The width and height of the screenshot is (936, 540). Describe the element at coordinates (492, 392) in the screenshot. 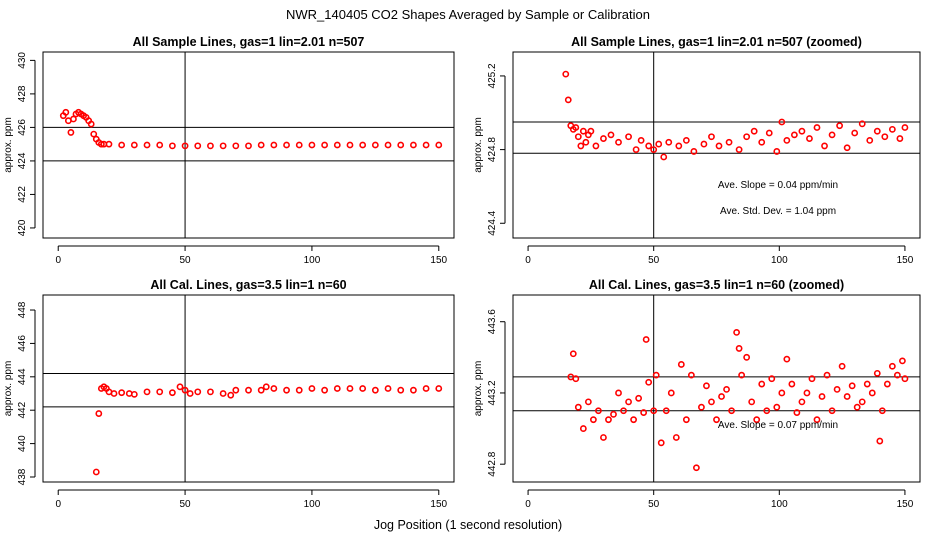

I see `y-tick-label: 443.2` at that location.